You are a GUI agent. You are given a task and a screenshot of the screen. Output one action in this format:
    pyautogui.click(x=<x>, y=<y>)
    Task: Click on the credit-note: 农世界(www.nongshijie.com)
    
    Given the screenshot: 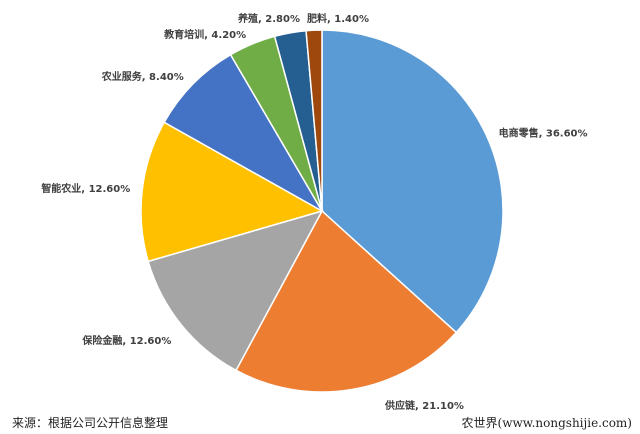 What is the action you would take?
    pyautogui.click(x=546, y=423)
    